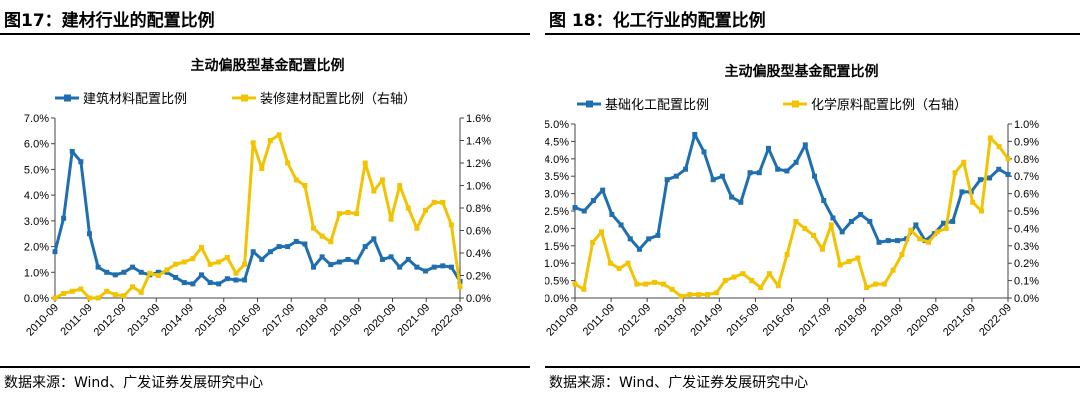 This screenshot has width=1080, height=401. What do you see at coordinates (36, 145) in the screenshot?
I see `left-tick-label: 6.0%` at bounding box center [36, 145].